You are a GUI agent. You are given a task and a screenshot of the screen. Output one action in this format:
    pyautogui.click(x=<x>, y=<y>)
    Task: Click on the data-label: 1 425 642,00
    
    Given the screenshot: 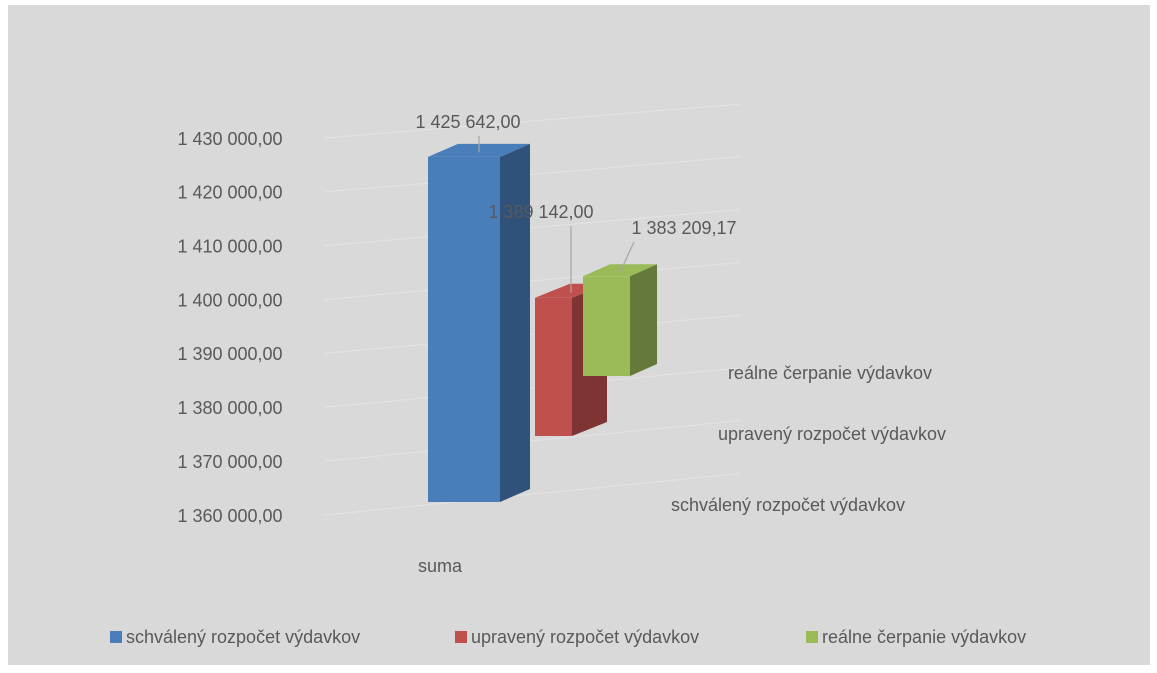 What is the action you would take?
    pyautogui.click(x=467, y=122)
    